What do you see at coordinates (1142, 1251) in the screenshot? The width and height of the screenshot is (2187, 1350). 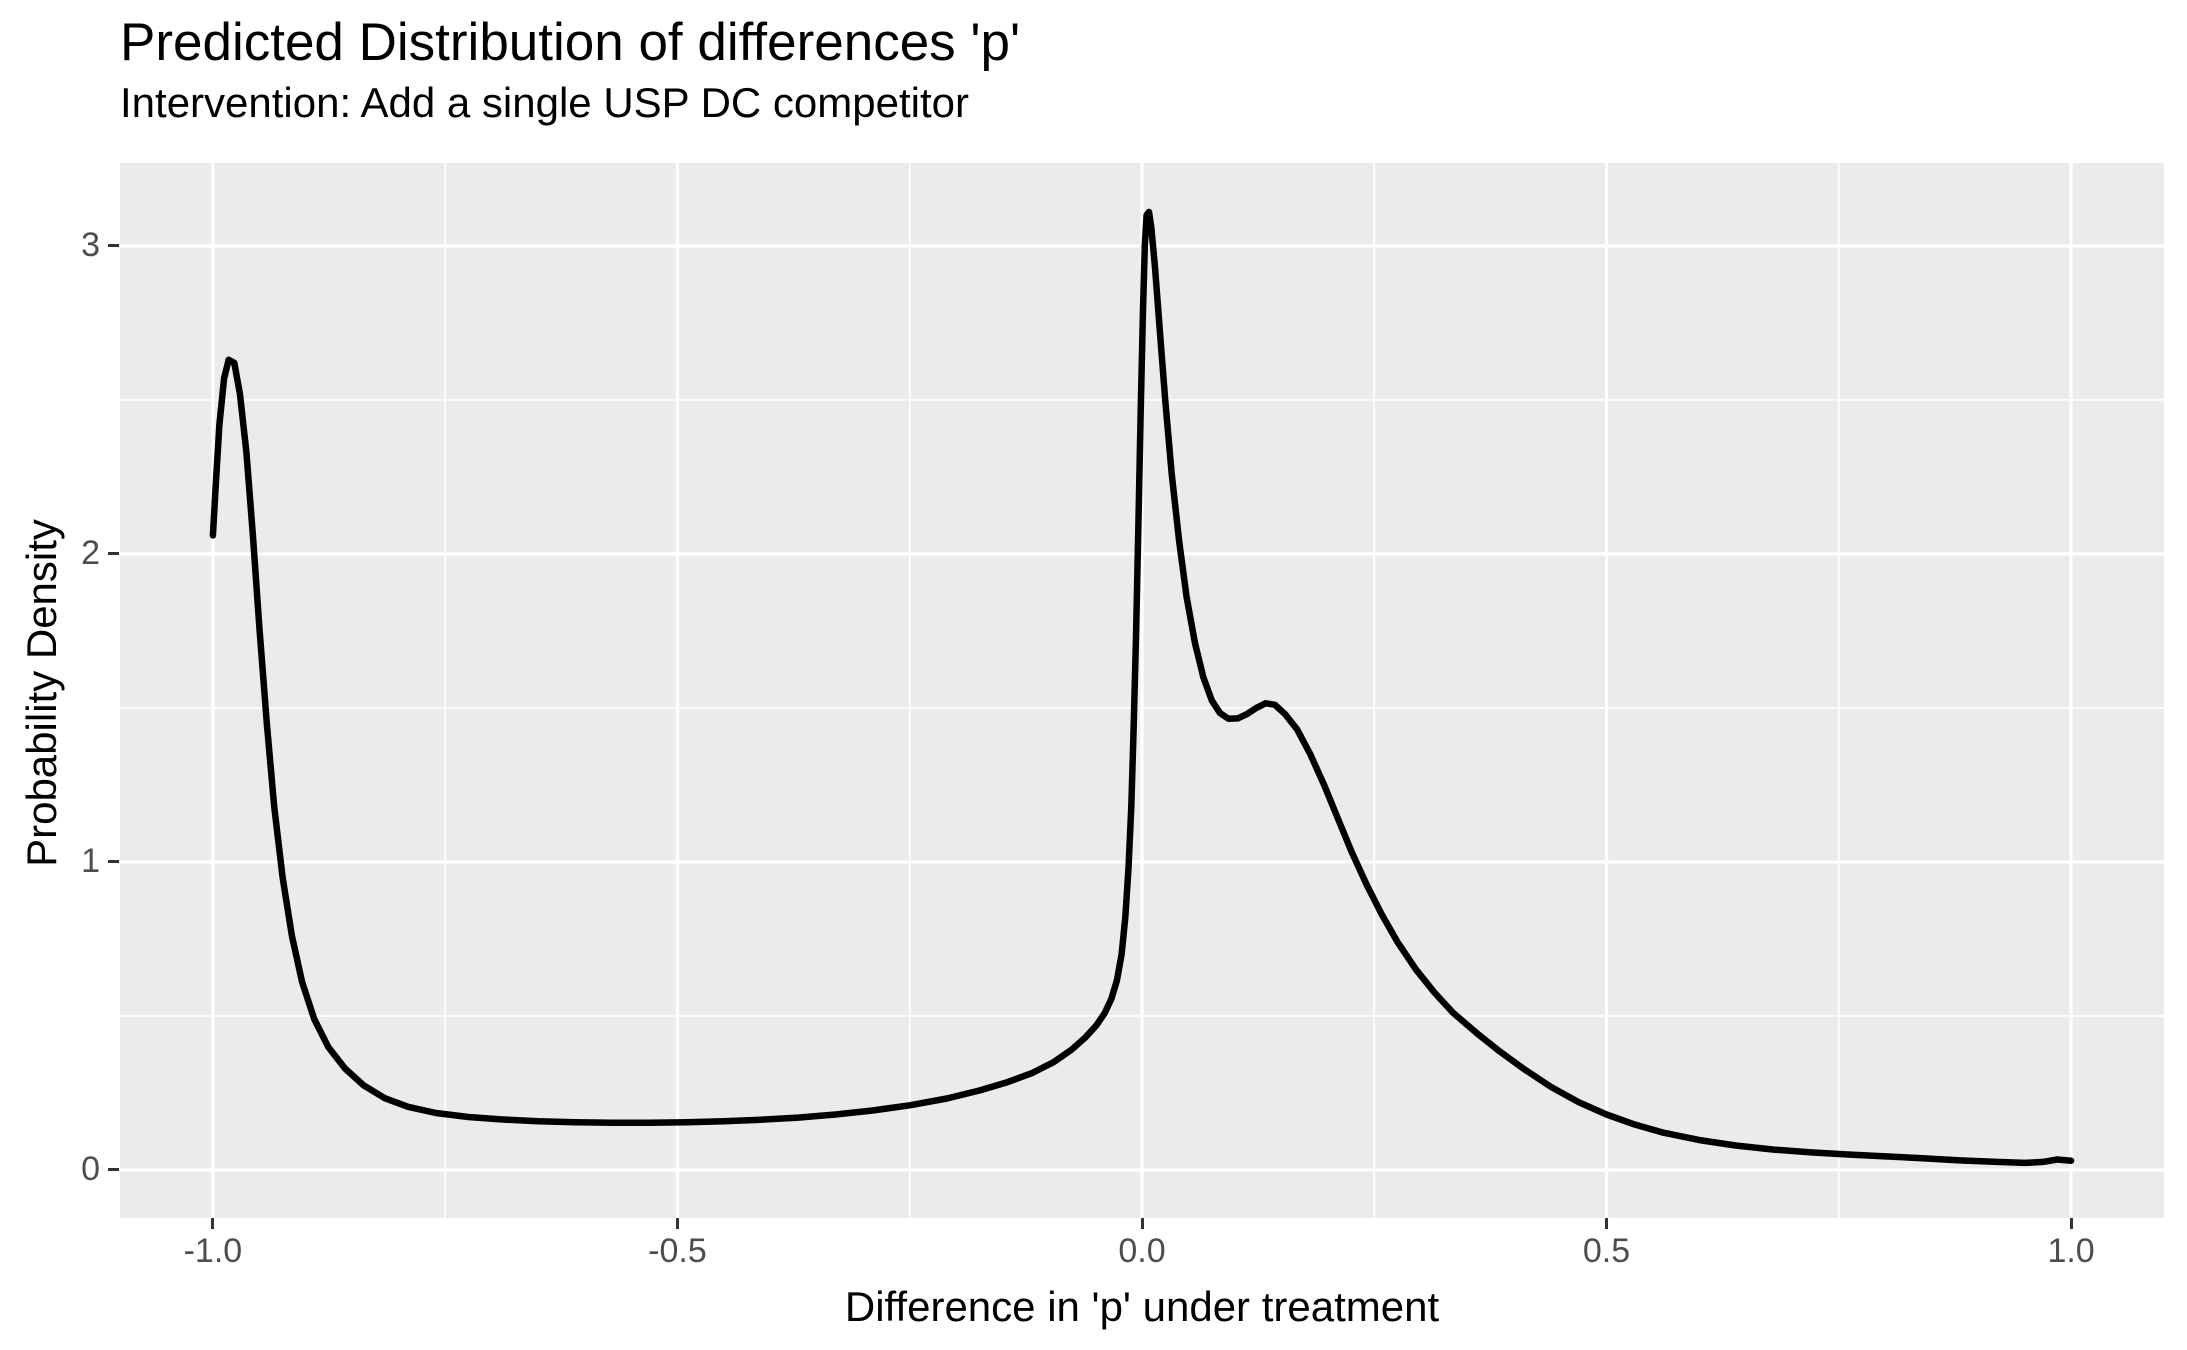 I see `x-tick-label: 0.0` at bounding box center [1142, 1251].